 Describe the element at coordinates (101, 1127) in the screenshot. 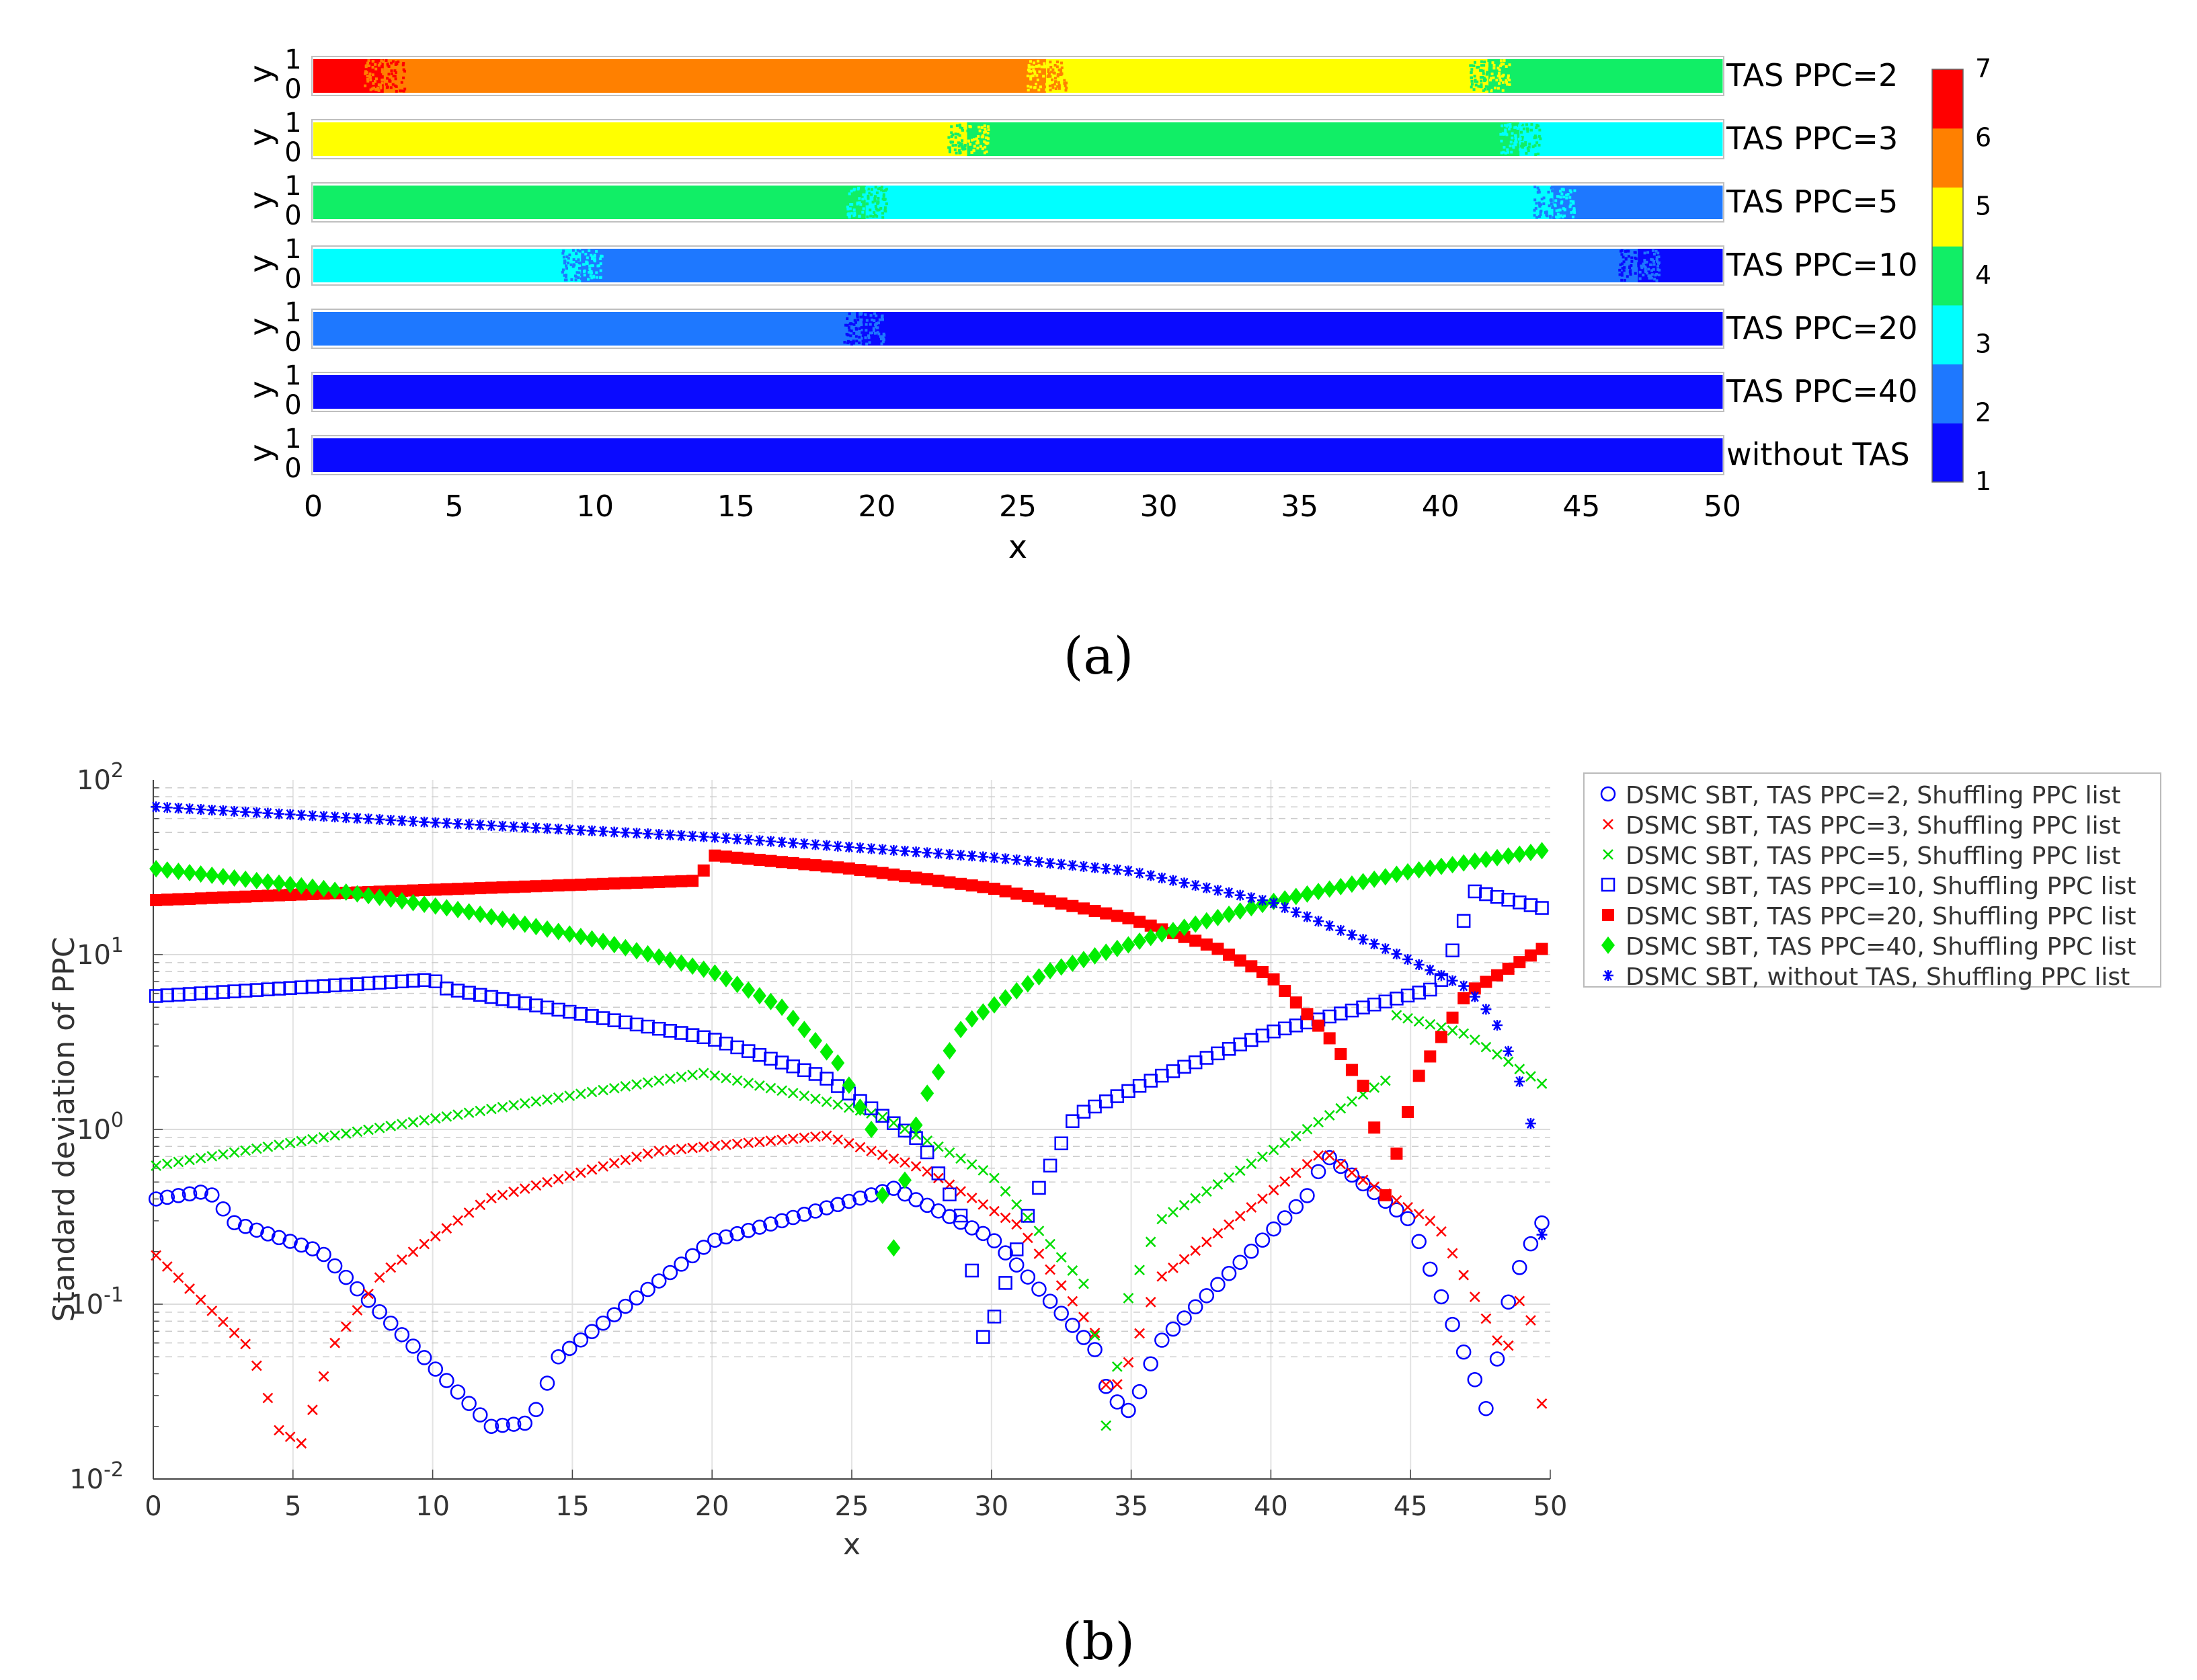

I see `y-tick-label: 100` at that location.